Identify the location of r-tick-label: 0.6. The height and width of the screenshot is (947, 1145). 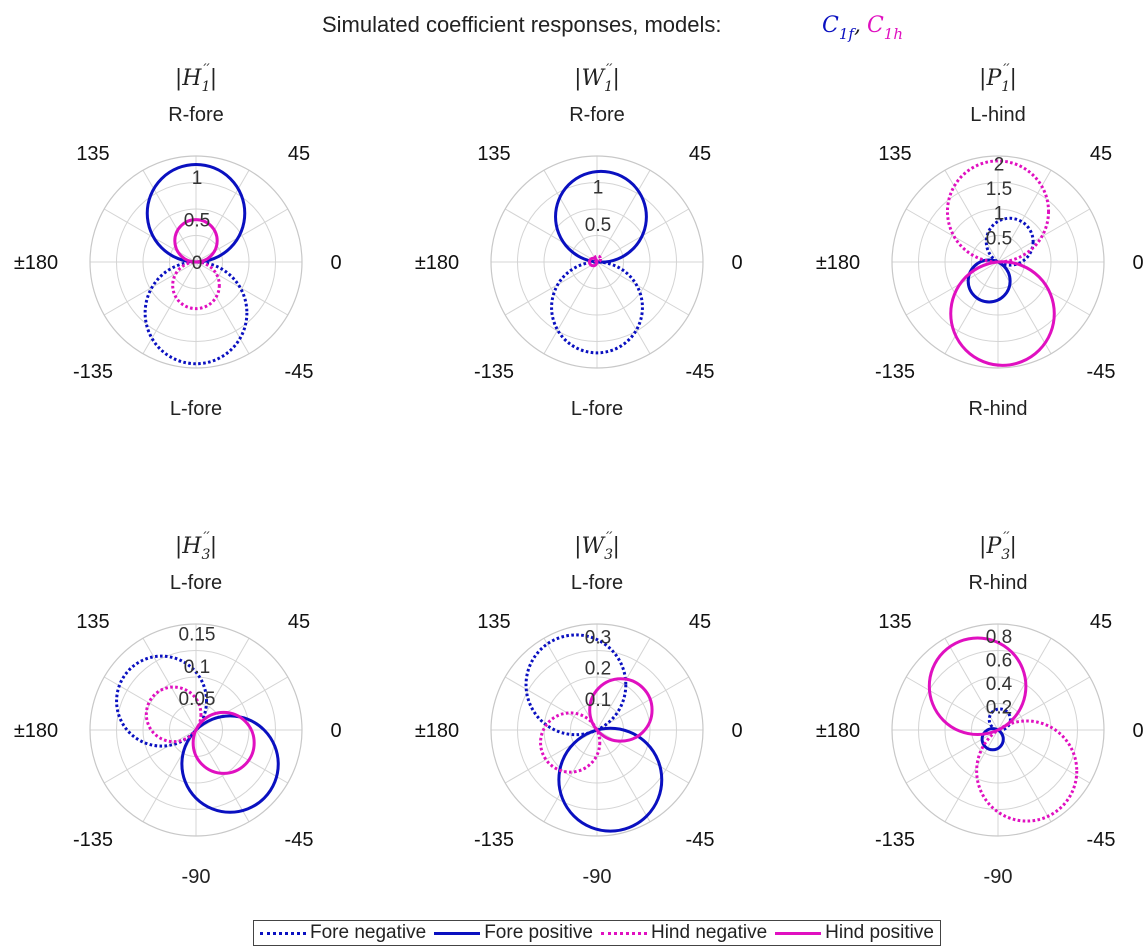
(999, 660).